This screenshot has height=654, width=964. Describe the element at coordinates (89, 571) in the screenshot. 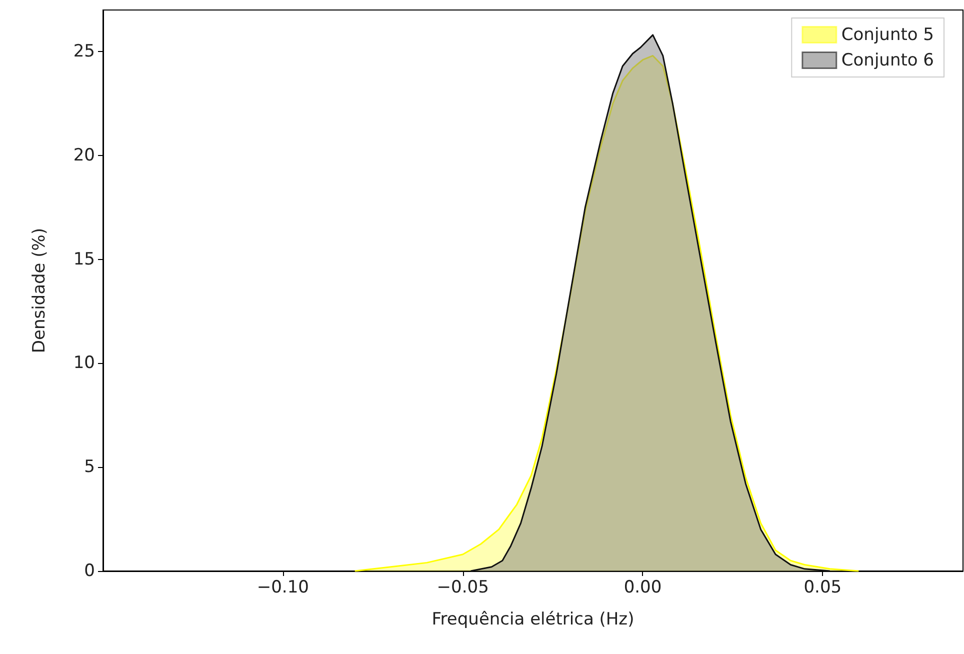

I see `y-tick-label: 0` at that location.